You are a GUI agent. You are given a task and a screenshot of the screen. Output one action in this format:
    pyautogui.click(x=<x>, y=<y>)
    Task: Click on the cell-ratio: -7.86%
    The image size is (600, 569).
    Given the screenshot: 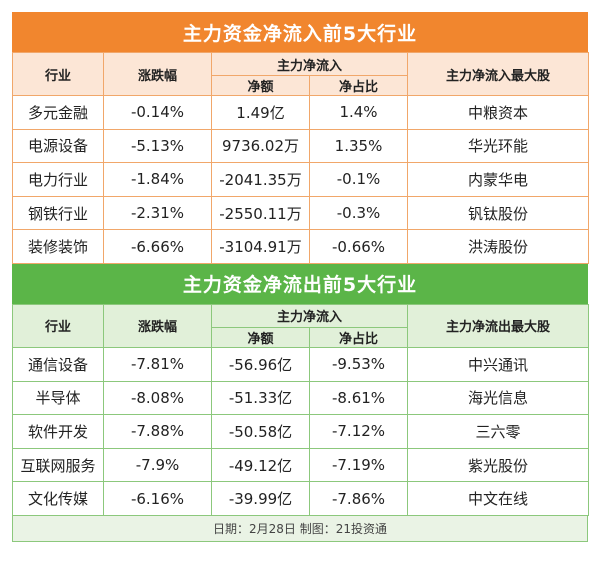 What is the action you would take?
    pyautogui.click(x=358, y=498)
    